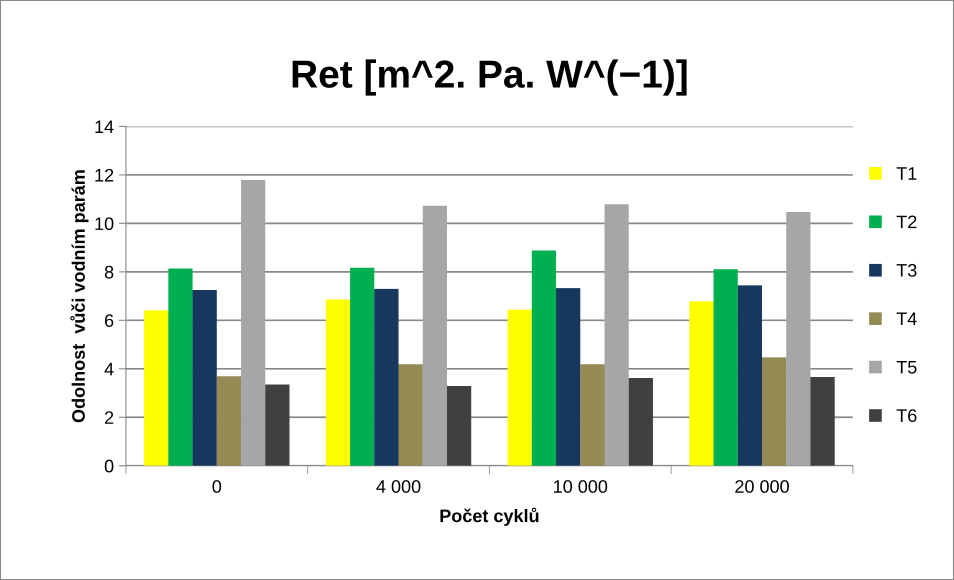 This screenshot has height=580, width=954. What do you see at coordinates (109, 321) in the screenshot?
I see `y-tick-label: 6` at bounding box center [109, 321].